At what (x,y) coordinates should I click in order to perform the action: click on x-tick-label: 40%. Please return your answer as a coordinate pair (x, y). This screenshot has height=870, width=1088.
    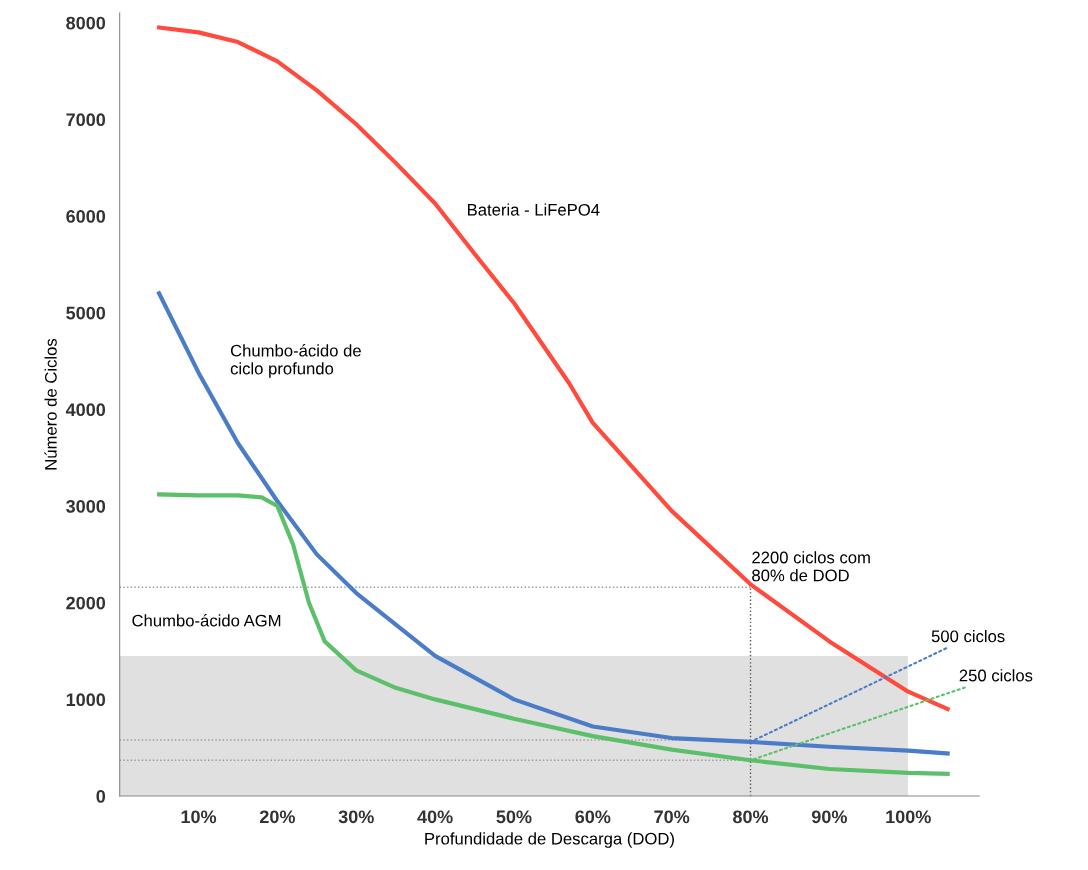
    Looking at the image, I should click on (435, 817).